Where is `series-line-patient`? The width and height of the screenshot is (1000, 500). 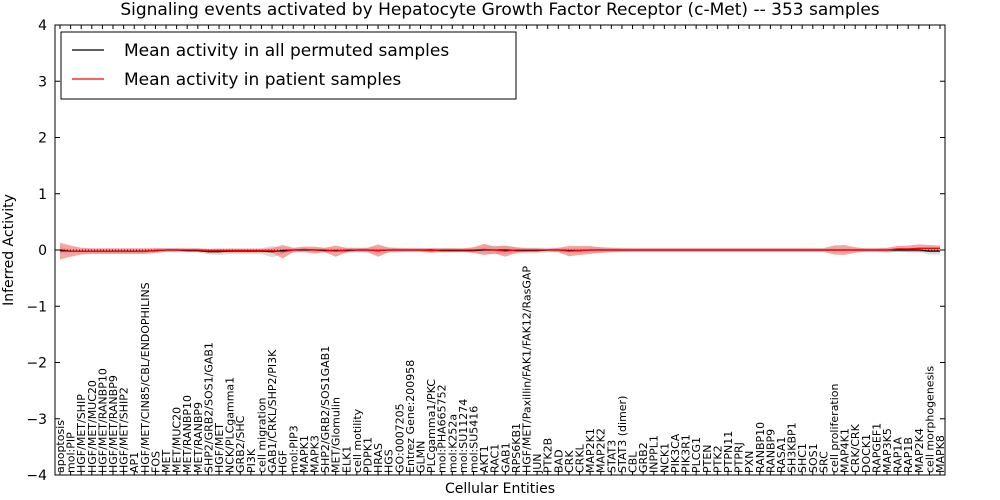 series-line-patient is located at coordinates (500, 250).